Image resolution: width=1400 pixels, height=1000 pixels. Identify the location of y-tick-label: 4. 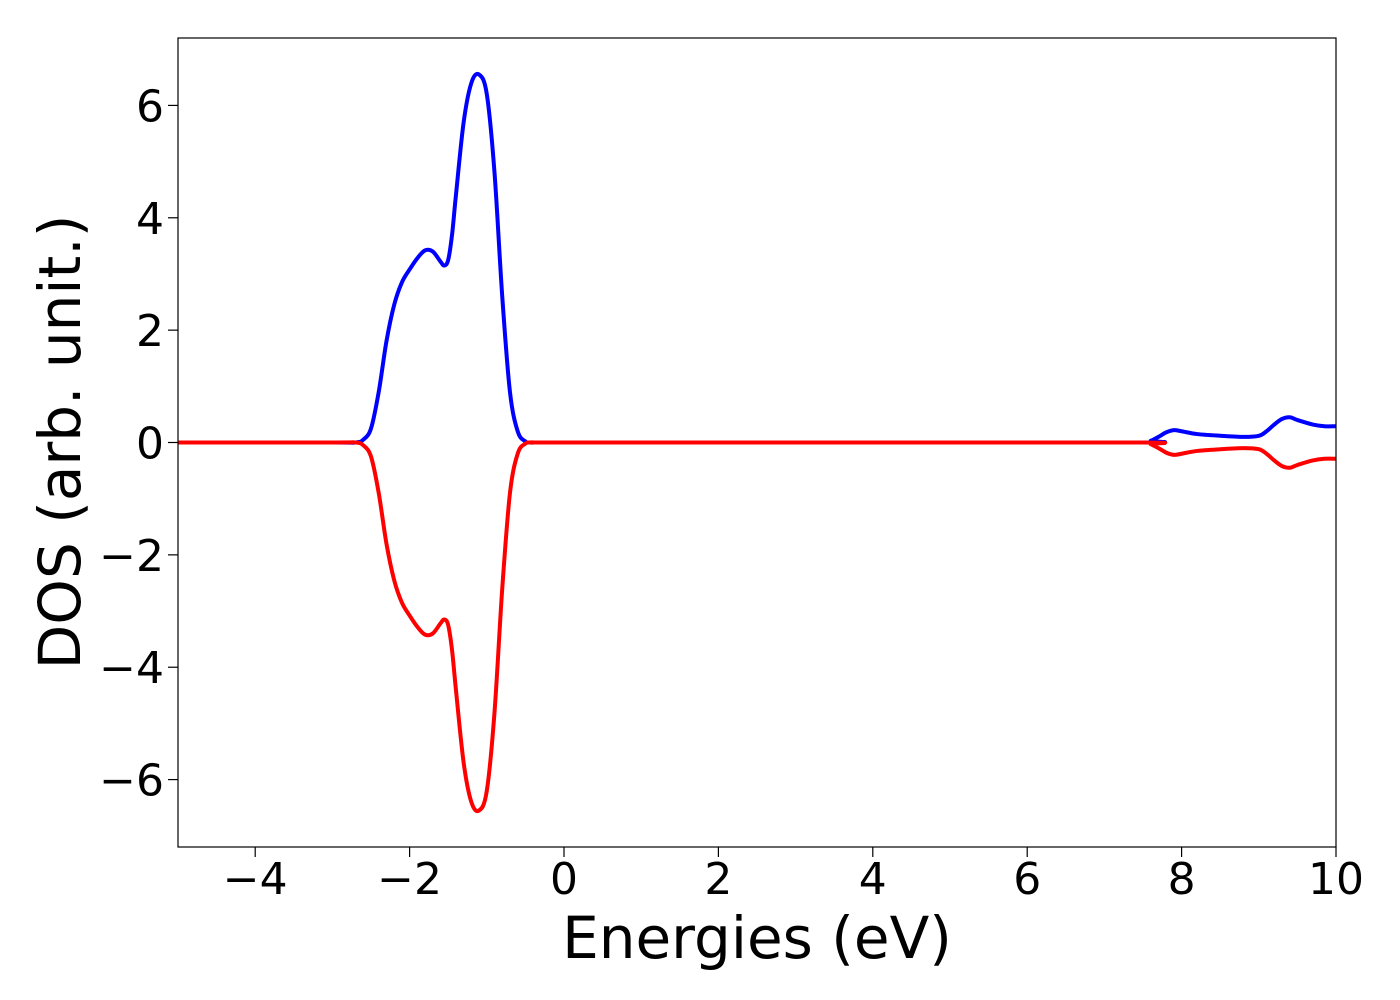
(150, 219).